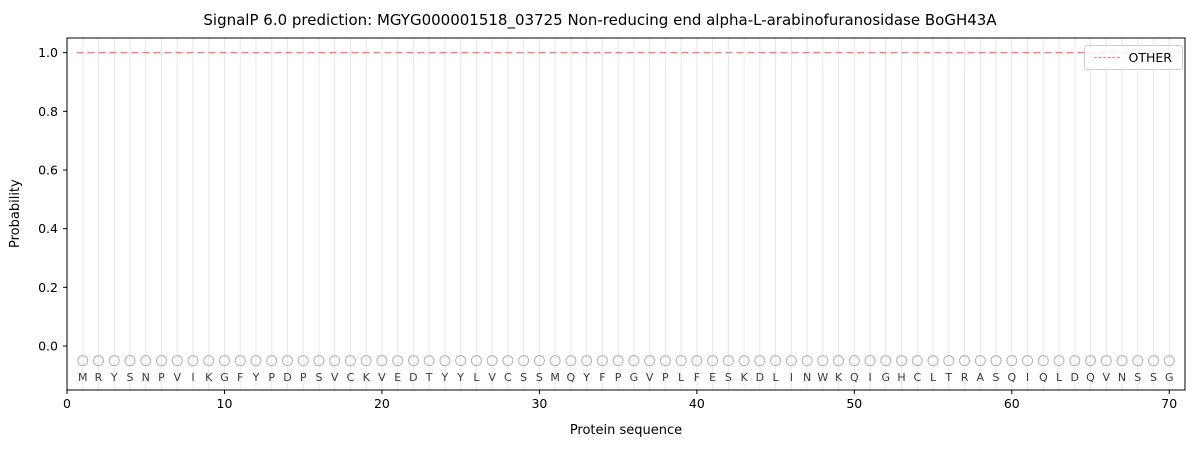 This screenshot has height=450, width=1200. Describe the element at coordinates (48, 287) in the screenshot. I see `svg-text: 0.2` at that location.